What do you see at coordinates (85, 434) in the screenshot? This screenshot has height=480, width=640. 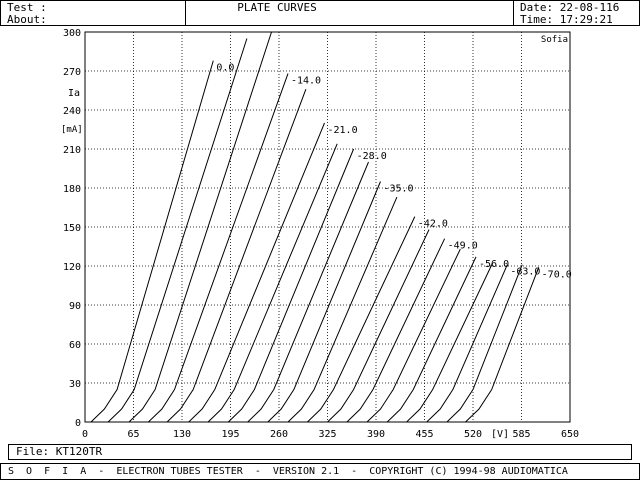 I see `x-tick-label: 0` at bounding box center [85, 434].